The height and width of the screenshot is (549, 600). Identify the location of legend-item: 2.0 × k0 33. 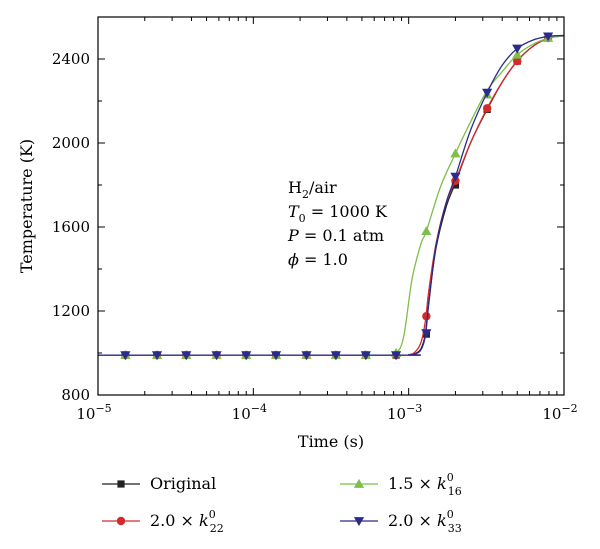
(401, 521).